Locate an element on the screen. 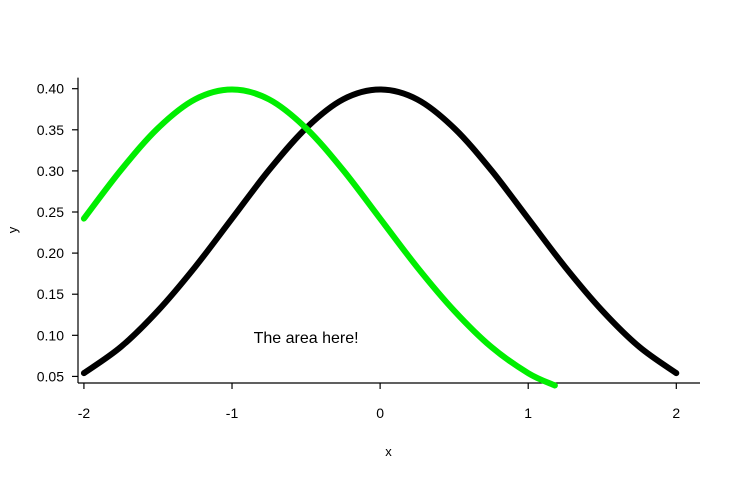 This screenshot has width=741, height=481. x-ticks: -2 -1 0 1 2 is located at coordinates (379, 402).